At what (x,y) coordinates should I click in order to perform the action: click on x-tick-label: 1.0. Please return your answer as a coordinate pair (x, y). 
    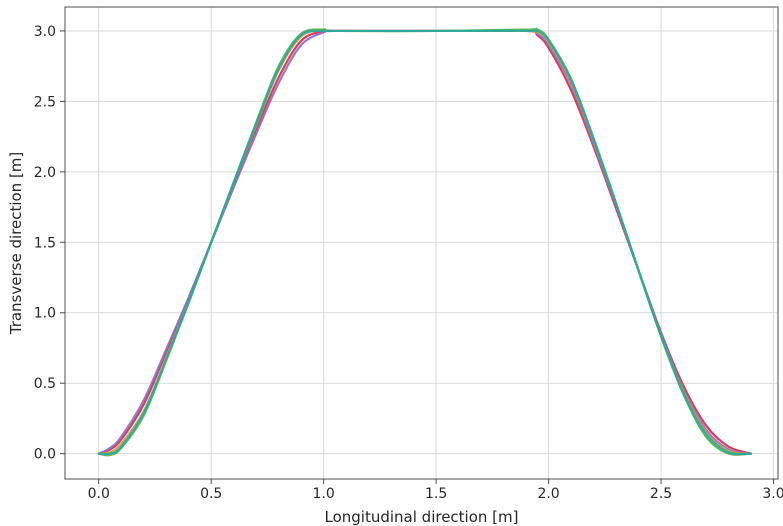
    Looking at the image, I should click on (324, 494).